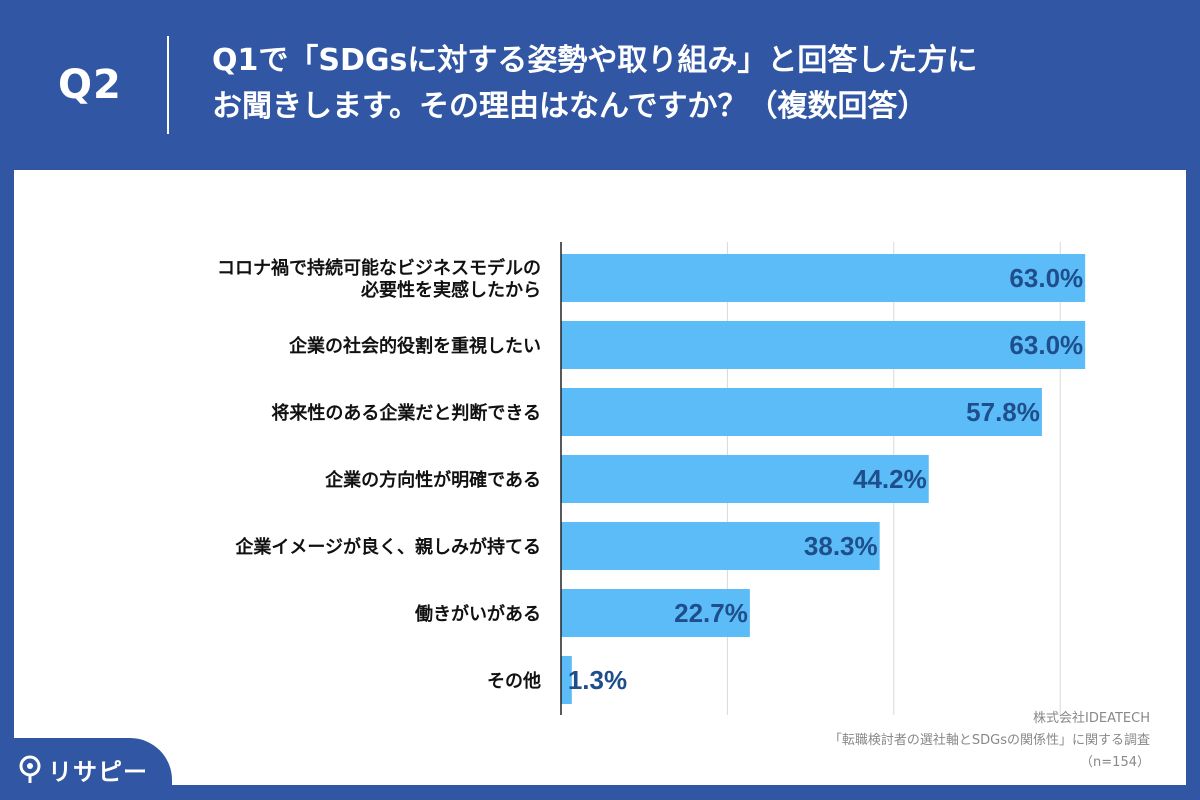 The height and width of the screenshot is (800, 1200). I want to click on bar-value-label: 38.3%, so click(841, 546).